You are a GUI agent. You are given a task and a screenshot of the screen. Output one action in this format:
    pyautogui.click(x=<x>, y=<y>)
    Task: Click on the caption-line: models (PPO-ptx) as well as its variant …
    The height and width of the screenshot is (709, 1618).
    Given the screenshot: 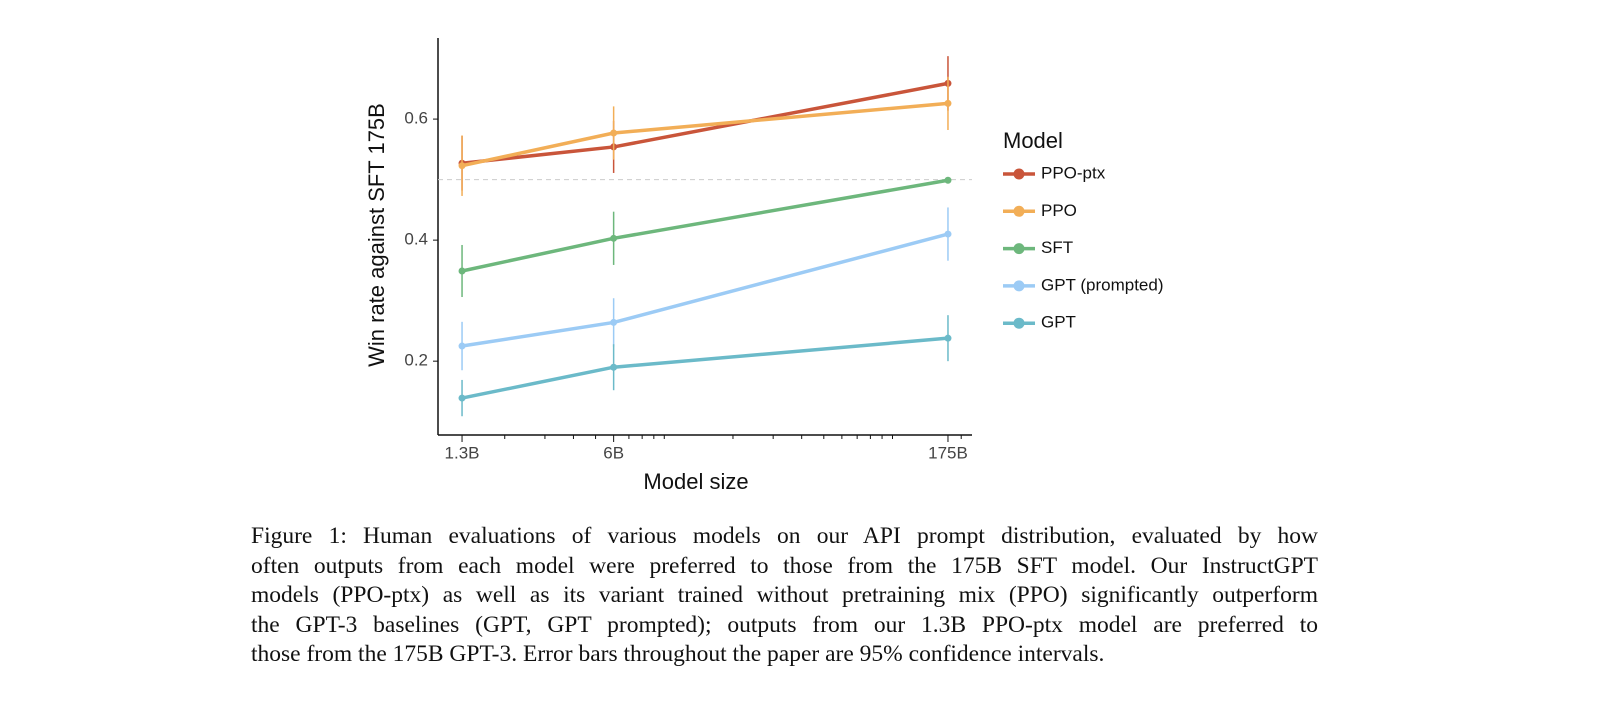 What is the action you would take?
    pyautogui.click(x=784, y=595)
    